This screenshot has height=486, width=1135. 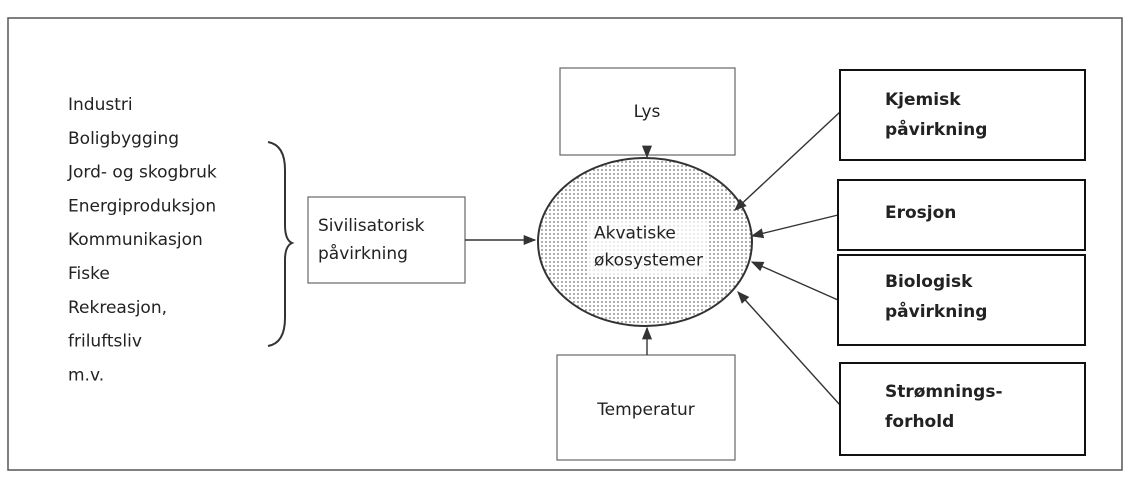 I want to click on source-label: Boligbygging, so click(x=123, y=139).